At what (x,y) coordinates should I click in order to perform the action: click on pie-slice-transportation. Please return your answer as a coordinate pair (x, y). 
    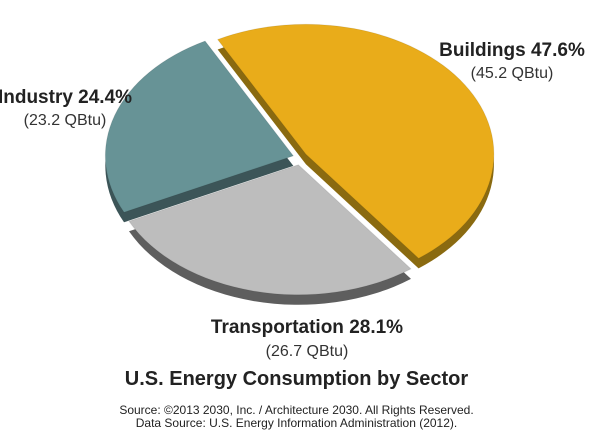
    Looking at the image, I should click on (270, 230).